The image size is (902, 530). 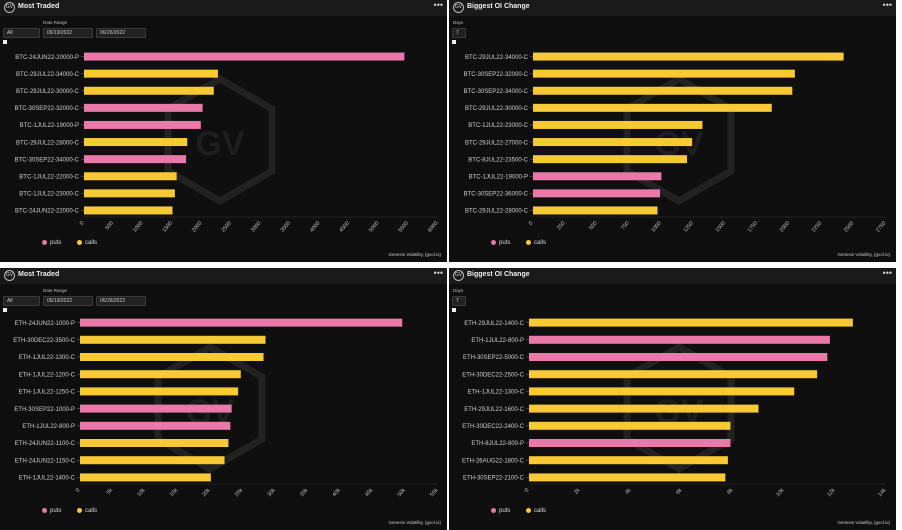 What do you see at coordinates (160, 374) in the screenshot?
I see `bar-ETH-1JUL22-1200-C` at bounding box center [160, 374].